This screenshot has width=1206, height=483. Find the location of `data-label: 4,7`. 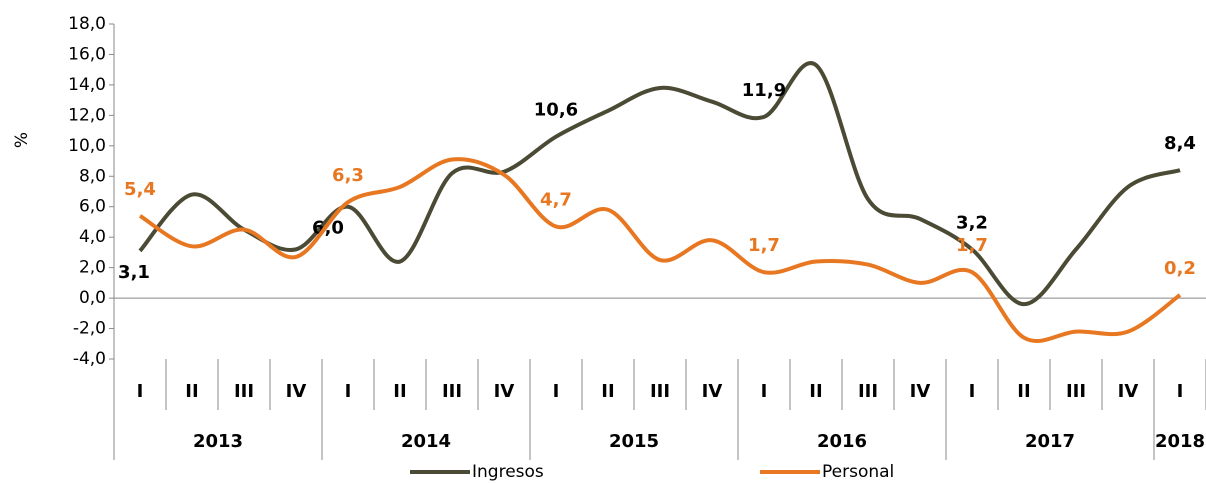

data-label: 4,7 is located at coordinates (556, 200).